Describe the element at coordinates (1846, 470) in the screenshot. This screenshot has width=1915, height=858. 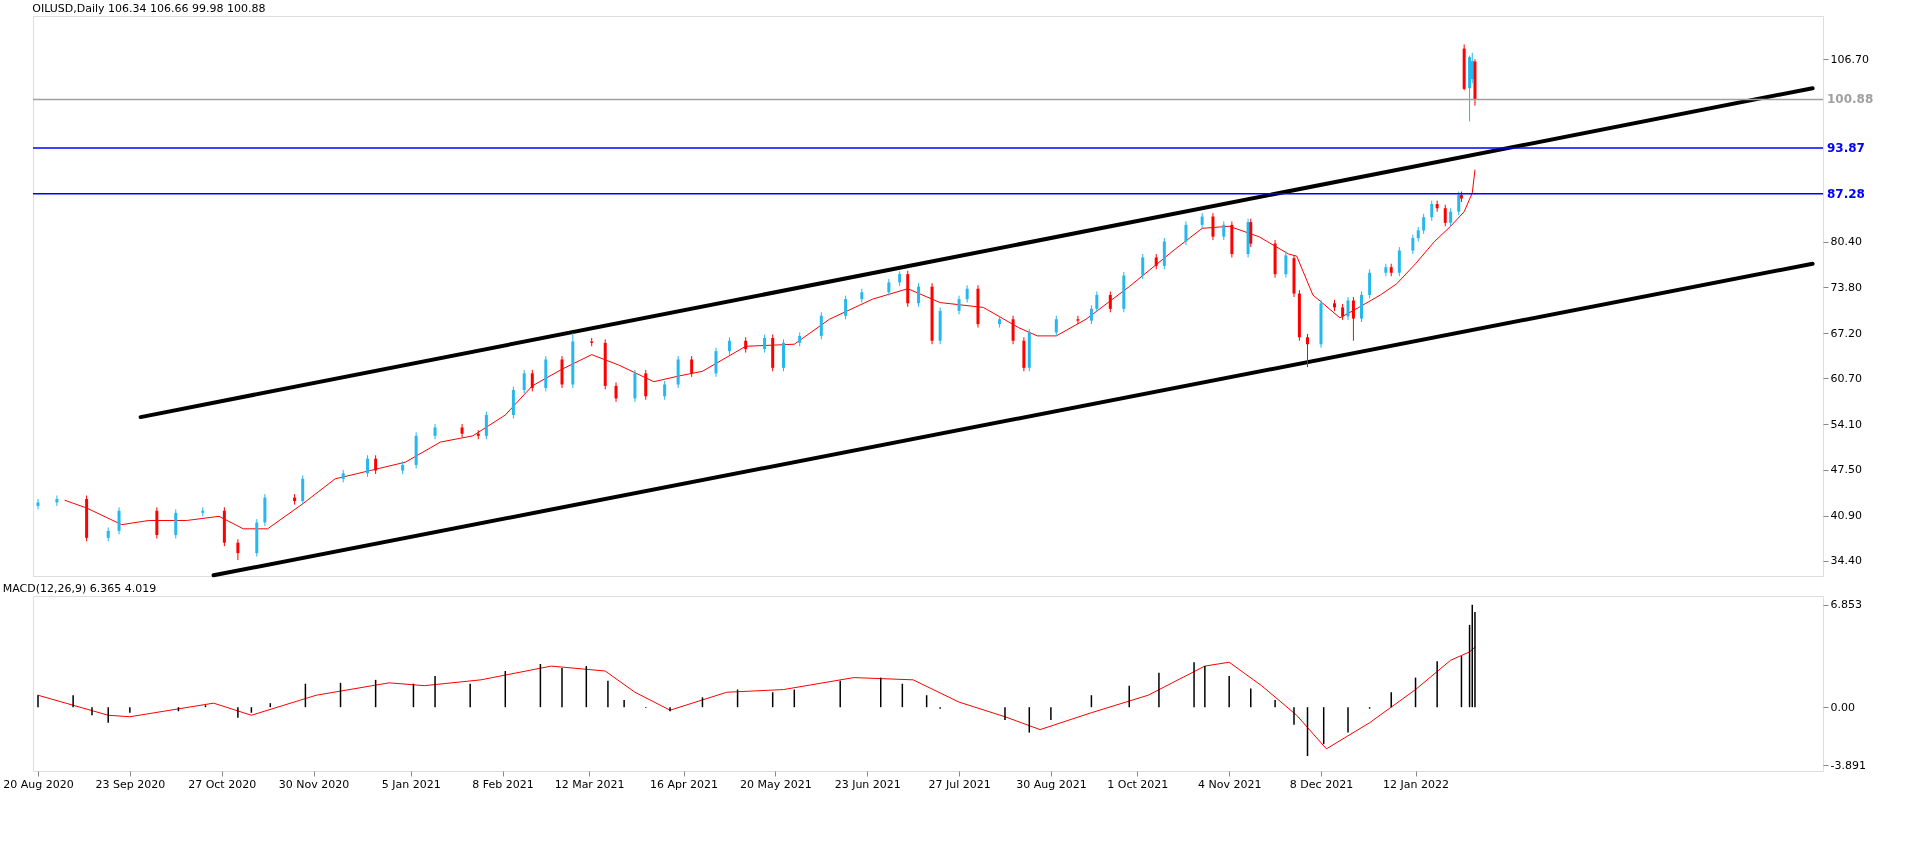
I see `y-tick-label: 47.50` at that location.